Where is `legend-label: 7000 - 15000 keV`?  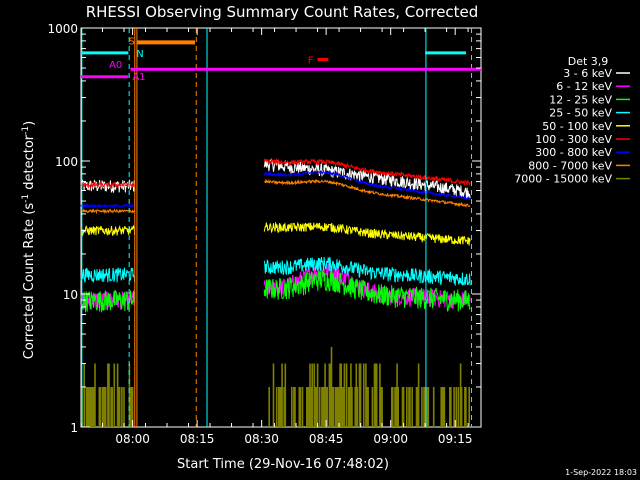
legend-label: 7000 - 15000 keV is located at coordinates (563, 179).